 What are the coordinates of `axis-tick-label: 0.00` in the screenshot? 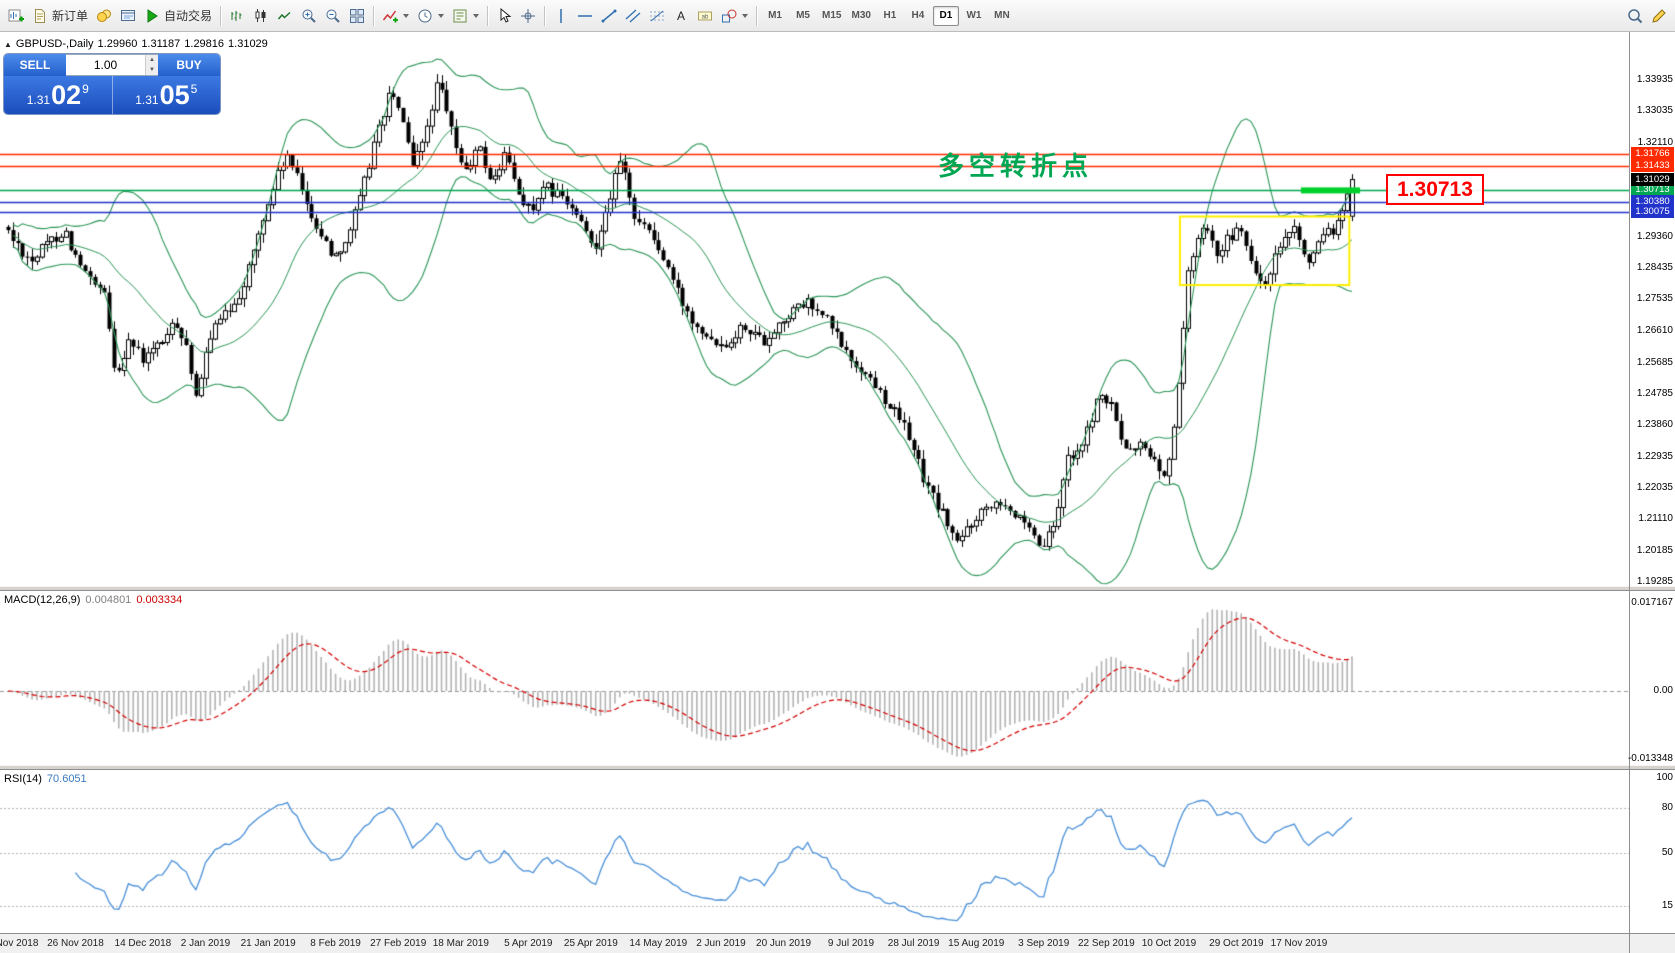 It's located at (1663, 690).